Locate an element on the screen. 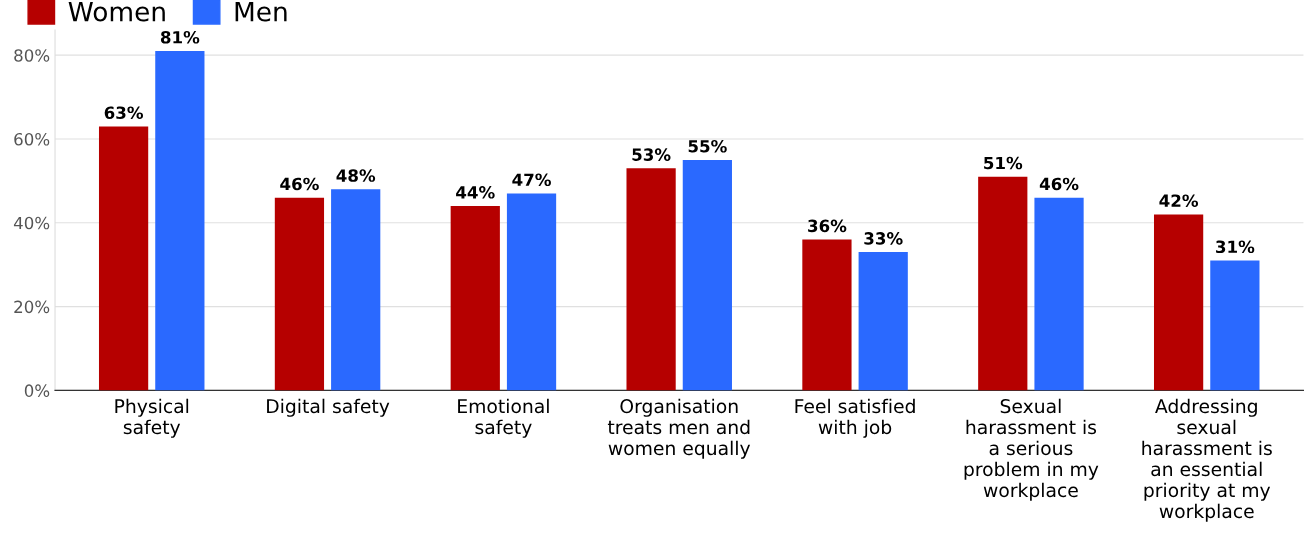 The image size is (1310, 546). data-label: 33% is located at coordinates (883, 238).